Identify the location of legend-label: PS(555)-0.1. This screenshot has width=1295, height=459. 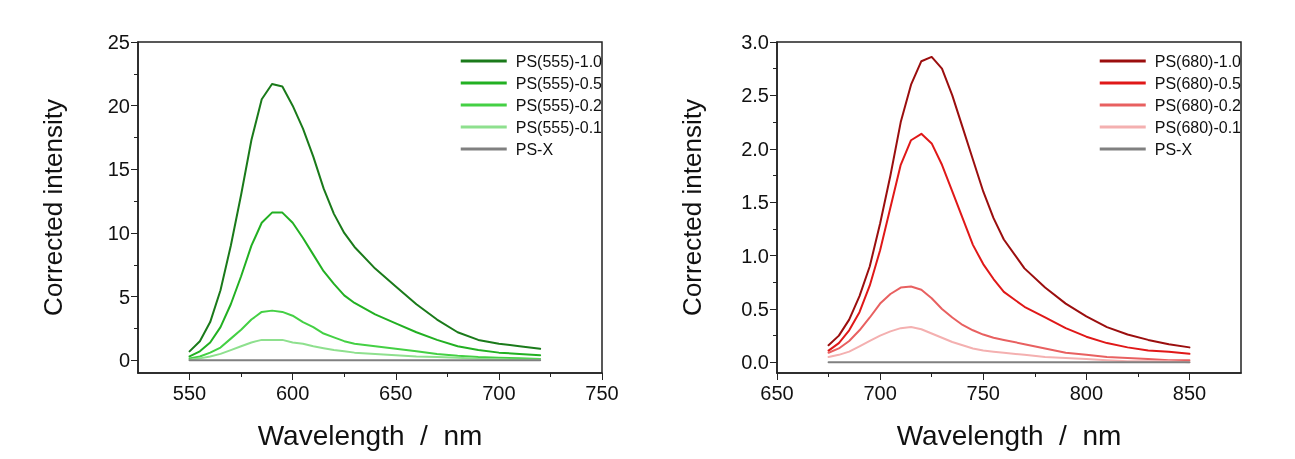
(559, 127).